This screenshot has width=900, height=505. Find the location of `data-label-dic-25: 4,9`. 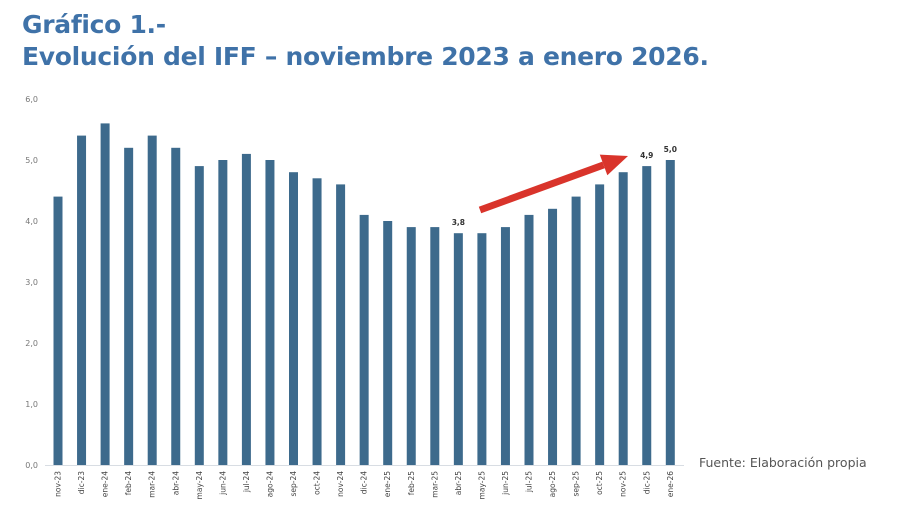

data-label-dic-25: 4,9 is located at coordinates (646, 155).